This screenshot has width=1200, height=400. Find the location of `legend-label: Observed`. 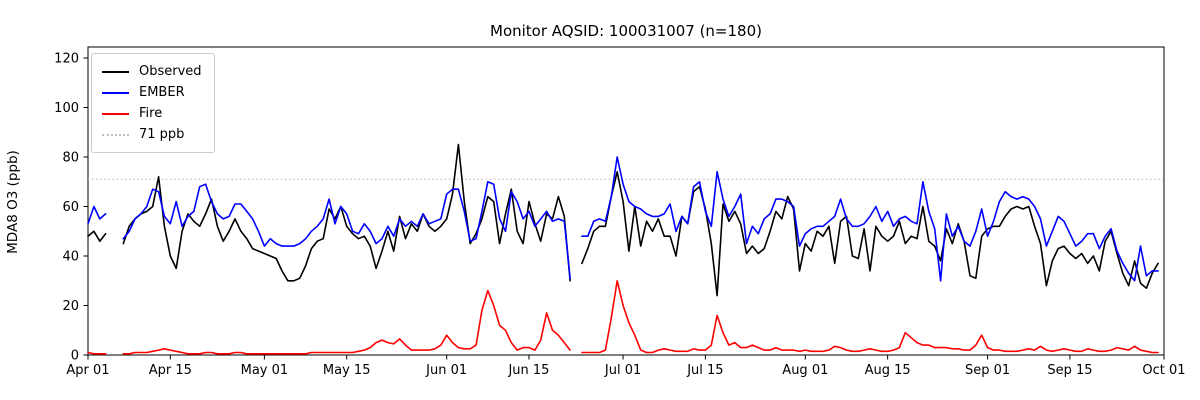

legend-label: Observed is located at coordinates (170, 71).